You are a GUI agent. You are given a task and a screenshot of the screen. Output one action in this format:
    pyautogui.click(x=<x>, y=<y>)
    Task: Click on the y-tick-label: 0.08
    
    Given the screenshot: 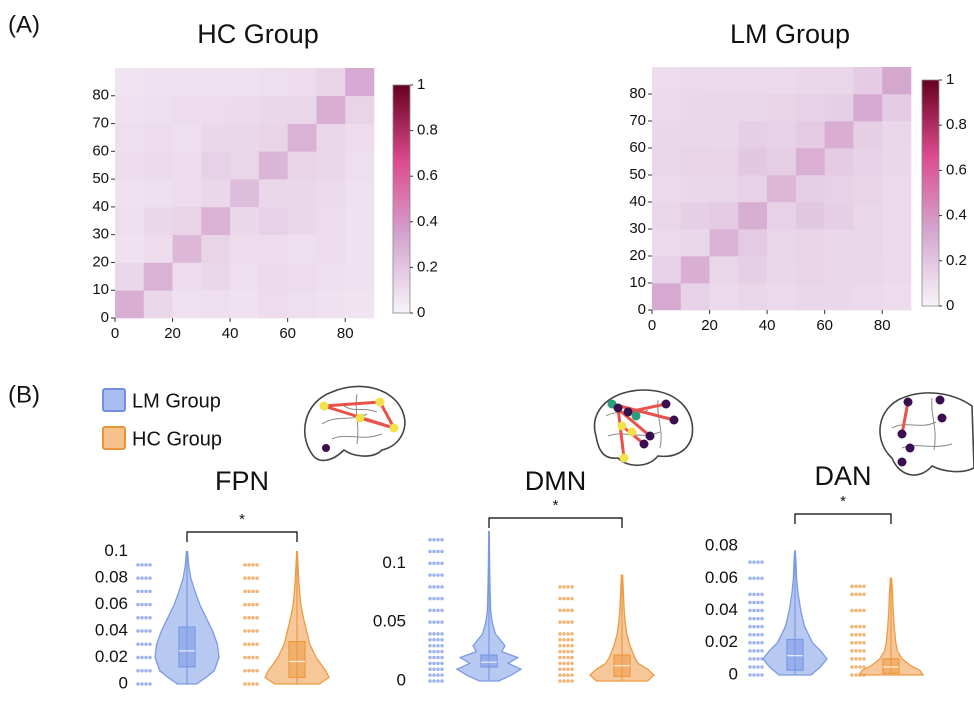 What is the action you would take?
    pyautogui.click(x=111, y=577)
    